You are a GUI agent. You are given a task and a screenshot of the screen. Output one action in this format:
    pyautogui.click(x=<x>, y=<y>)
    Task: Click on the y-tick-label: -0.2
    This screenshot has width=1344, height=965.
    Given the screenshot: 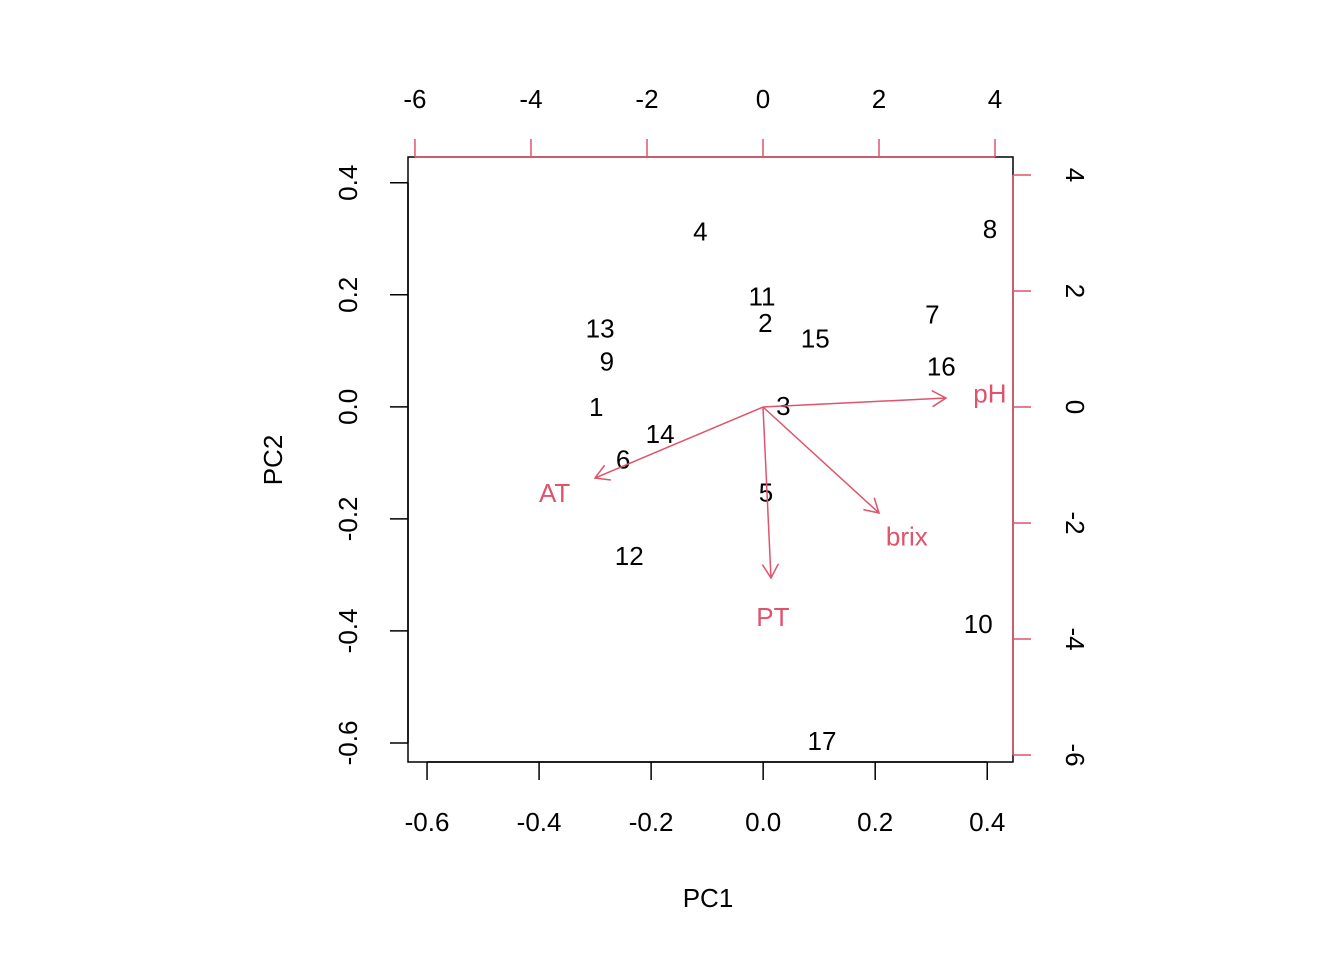 What is the action you would take?
    pyautogui.click(x=348, y=518)
    